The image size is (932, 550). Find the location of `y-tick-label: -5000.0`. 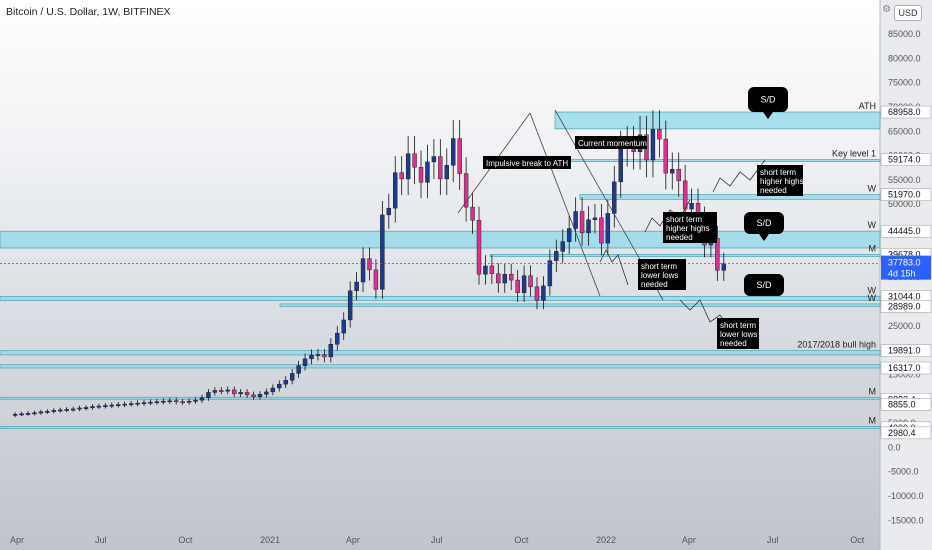

y-tick-label: -5000.0 is located at coordinates (903, 472).